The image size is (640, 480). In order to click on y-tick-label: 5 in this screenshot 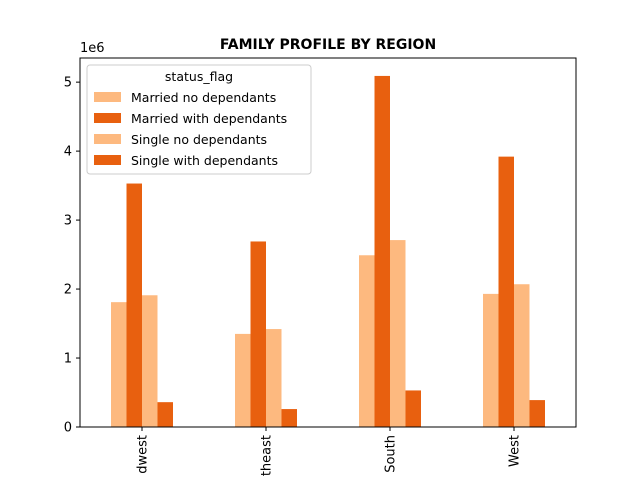, I will do `click(68, 83)`.